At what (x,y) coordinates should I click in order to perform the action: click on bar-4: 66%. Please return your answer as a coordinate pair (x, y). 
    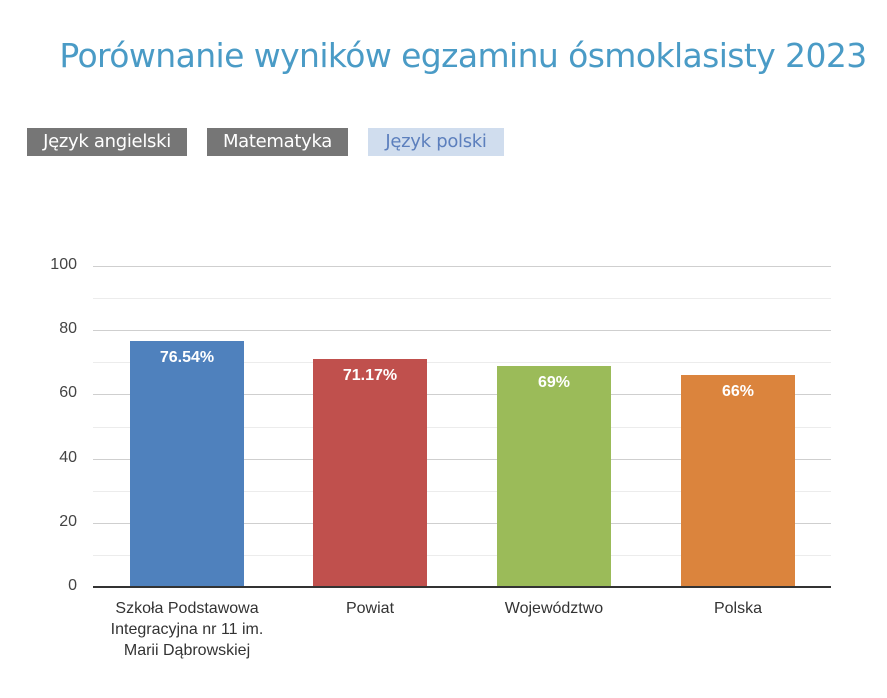
    Looking at the image, I should click on (738, 481).